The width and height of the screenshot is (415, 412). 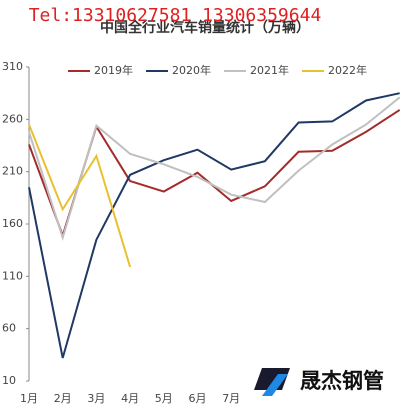 I want to click on legend-label: 2022年, so click(x=347, y=70).